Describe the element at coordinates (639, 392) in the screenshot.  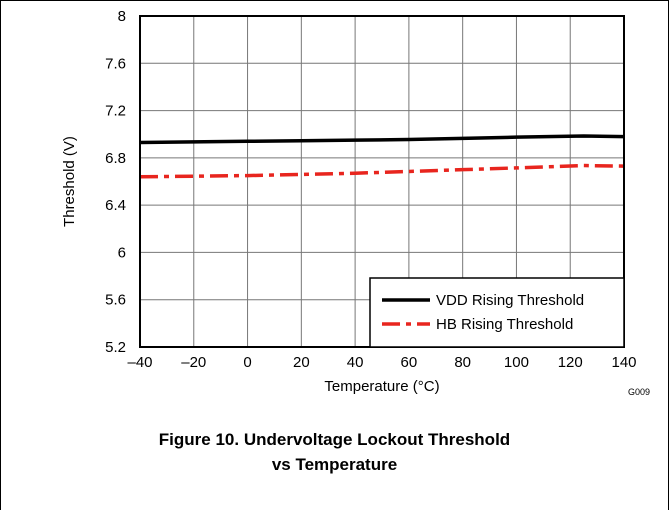
I see `figure-code: G009` at that location.